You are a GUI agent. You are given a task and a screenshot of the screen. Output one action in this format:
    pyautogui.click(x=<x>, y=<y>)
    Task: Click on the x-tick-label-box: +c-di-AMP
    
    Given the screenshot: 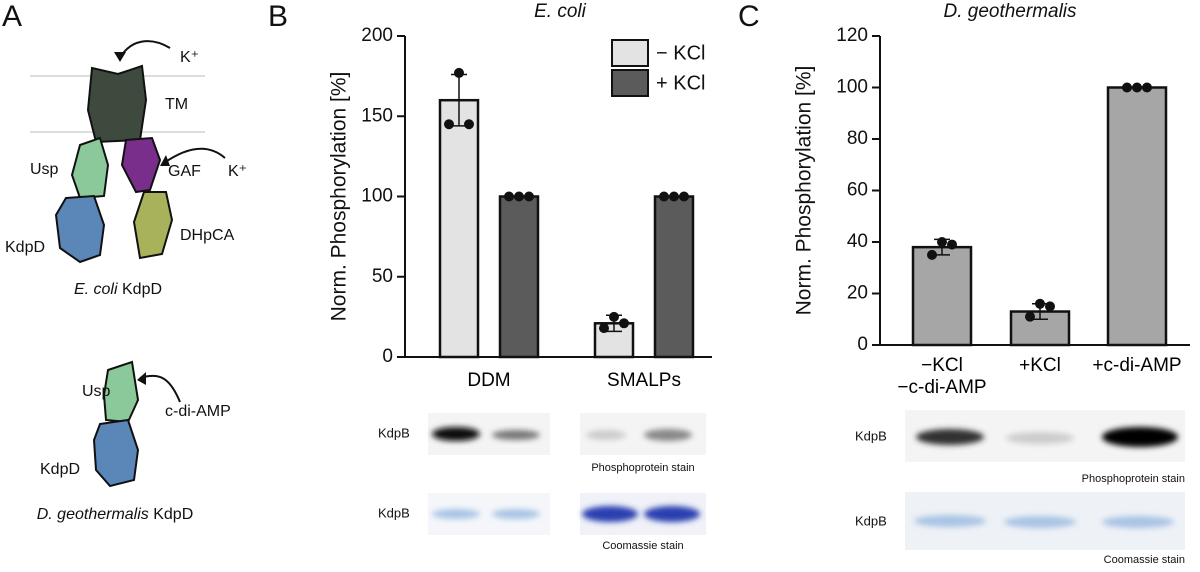 What is the action you would take?
    pyautogui.click(x=1137, y=365)
    